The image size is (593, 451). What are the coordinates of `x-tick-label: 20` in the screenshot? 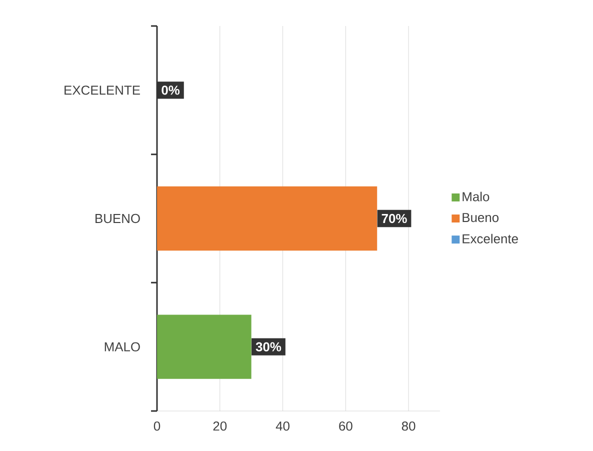 It's located at (220, 426).